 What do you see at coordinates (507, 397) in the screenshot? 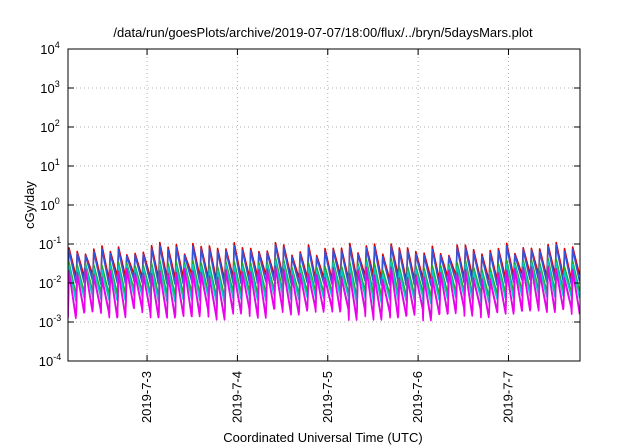
I see `x-tick-label: 2019-7-7` at bounding box center [507, 397].